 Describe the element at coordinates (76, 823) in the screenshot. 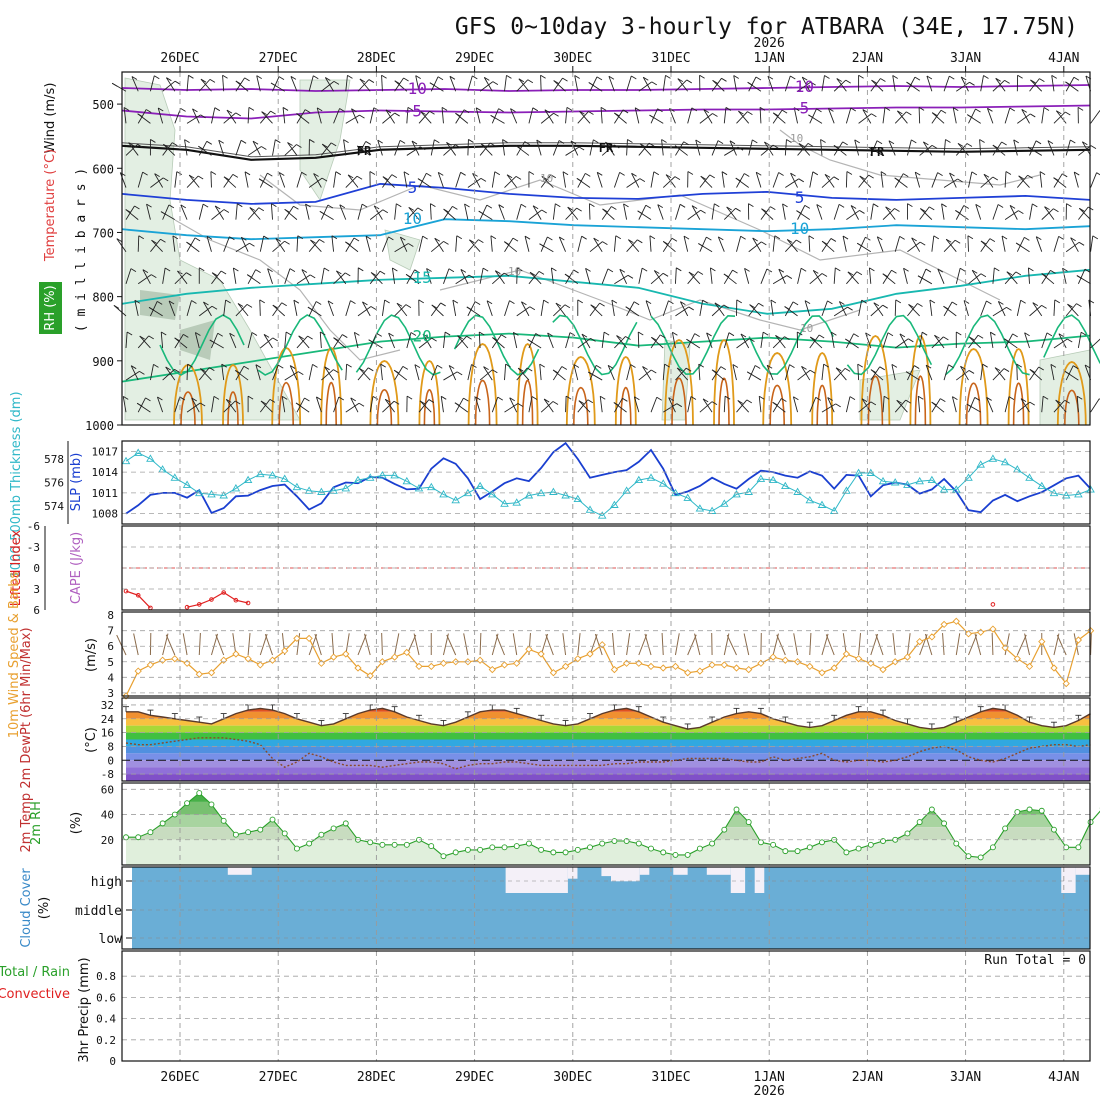

I see `rh2m-axis-units: (%)` at that location.